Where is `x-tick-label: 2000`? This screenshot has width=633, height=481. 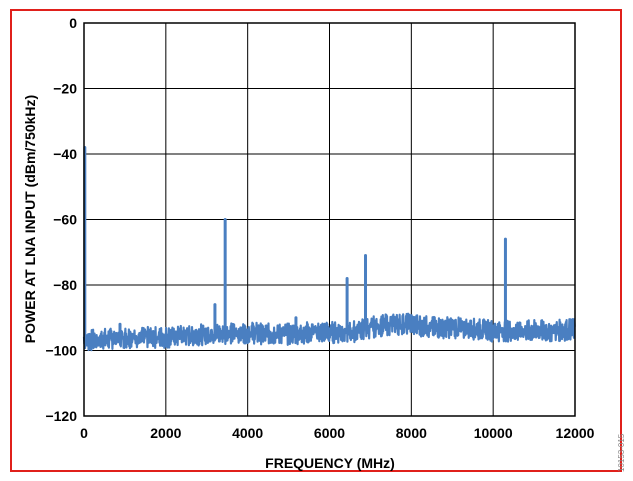
x-tick-label: 2000 is located at coordinates (165, 433).